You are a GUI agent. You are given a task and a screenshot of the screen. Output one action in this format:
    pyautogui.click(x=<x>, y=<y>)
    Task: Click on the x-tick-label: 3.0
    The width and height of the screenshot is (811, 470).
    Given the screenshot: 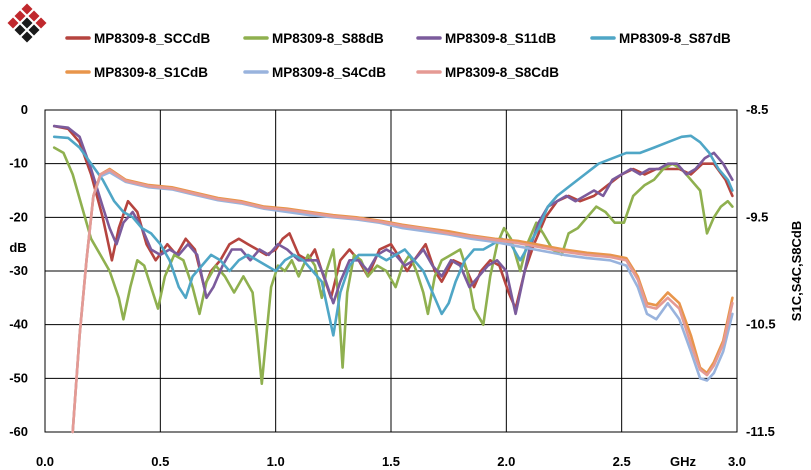 What is the action you would take?
    pyautogui.click(x=737, y=461)
    